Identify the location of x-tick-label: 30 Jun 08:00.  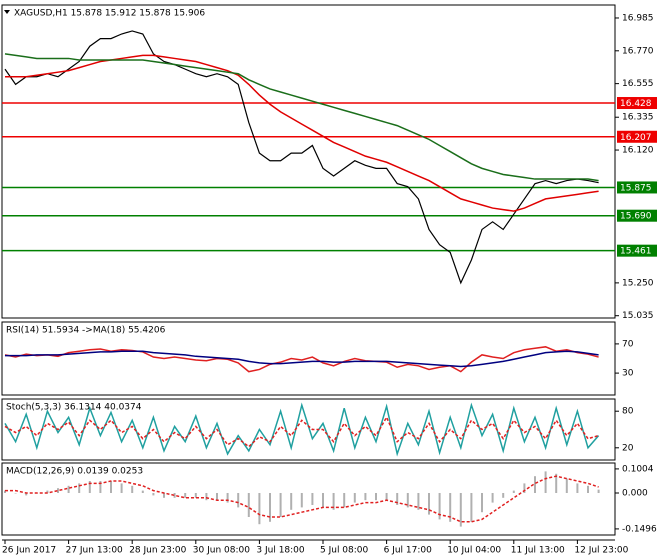
(221, 551).